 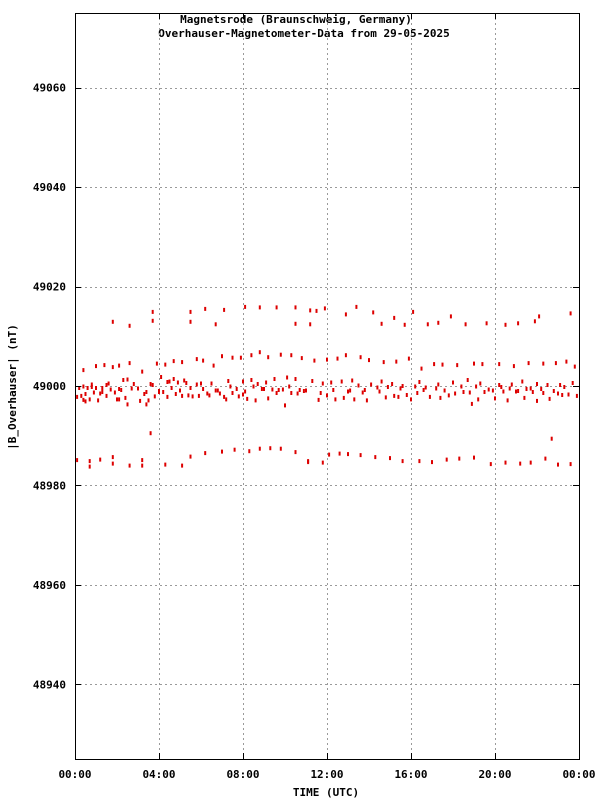 What do you see at coordinates (49, 485) in the screenshot?
I see `y-tick-label: 48980` at bounding box center [49, 485].